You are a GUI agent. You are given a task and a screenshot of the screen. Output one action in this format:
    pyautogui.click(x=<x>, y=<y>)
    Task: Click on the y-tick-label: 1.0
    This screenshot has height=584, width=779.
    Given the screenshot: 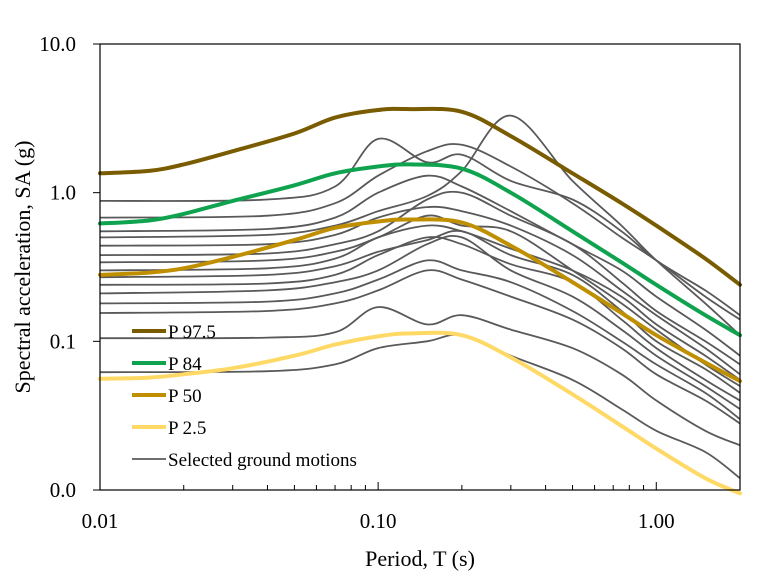 What is the action you would take?
    pyautogui.click(x=63, y=193)
    